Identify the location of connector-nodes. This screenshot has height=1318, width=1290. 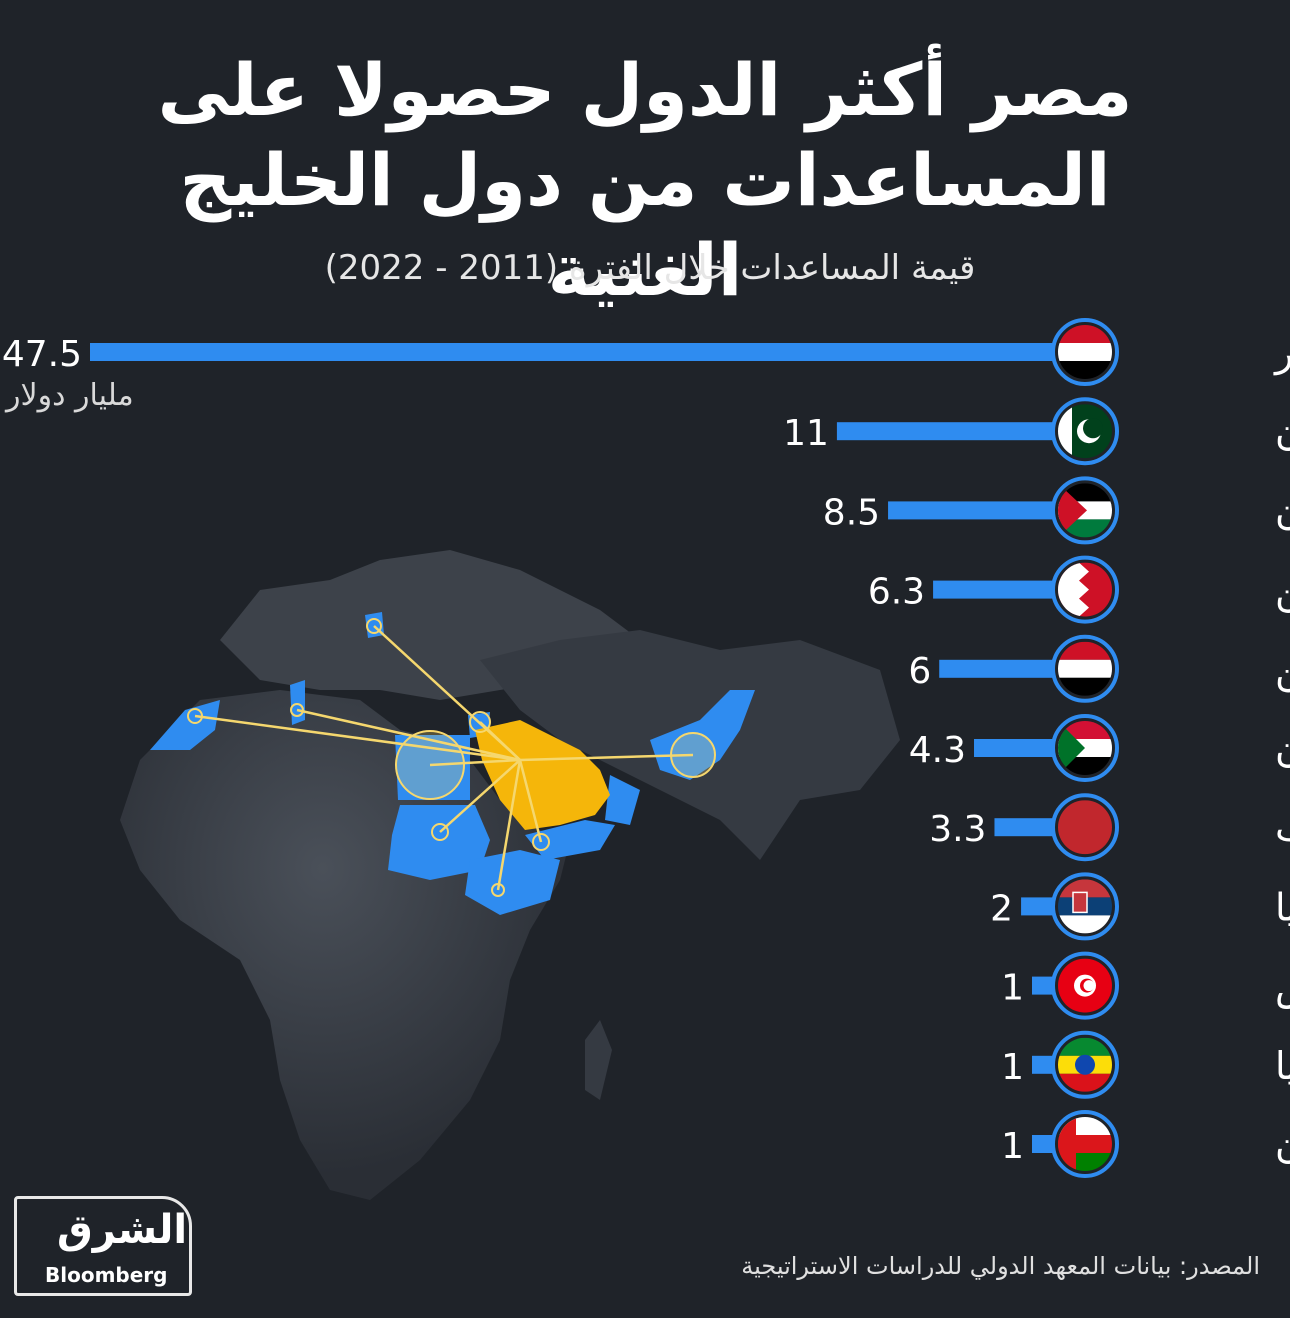
(451, 757).